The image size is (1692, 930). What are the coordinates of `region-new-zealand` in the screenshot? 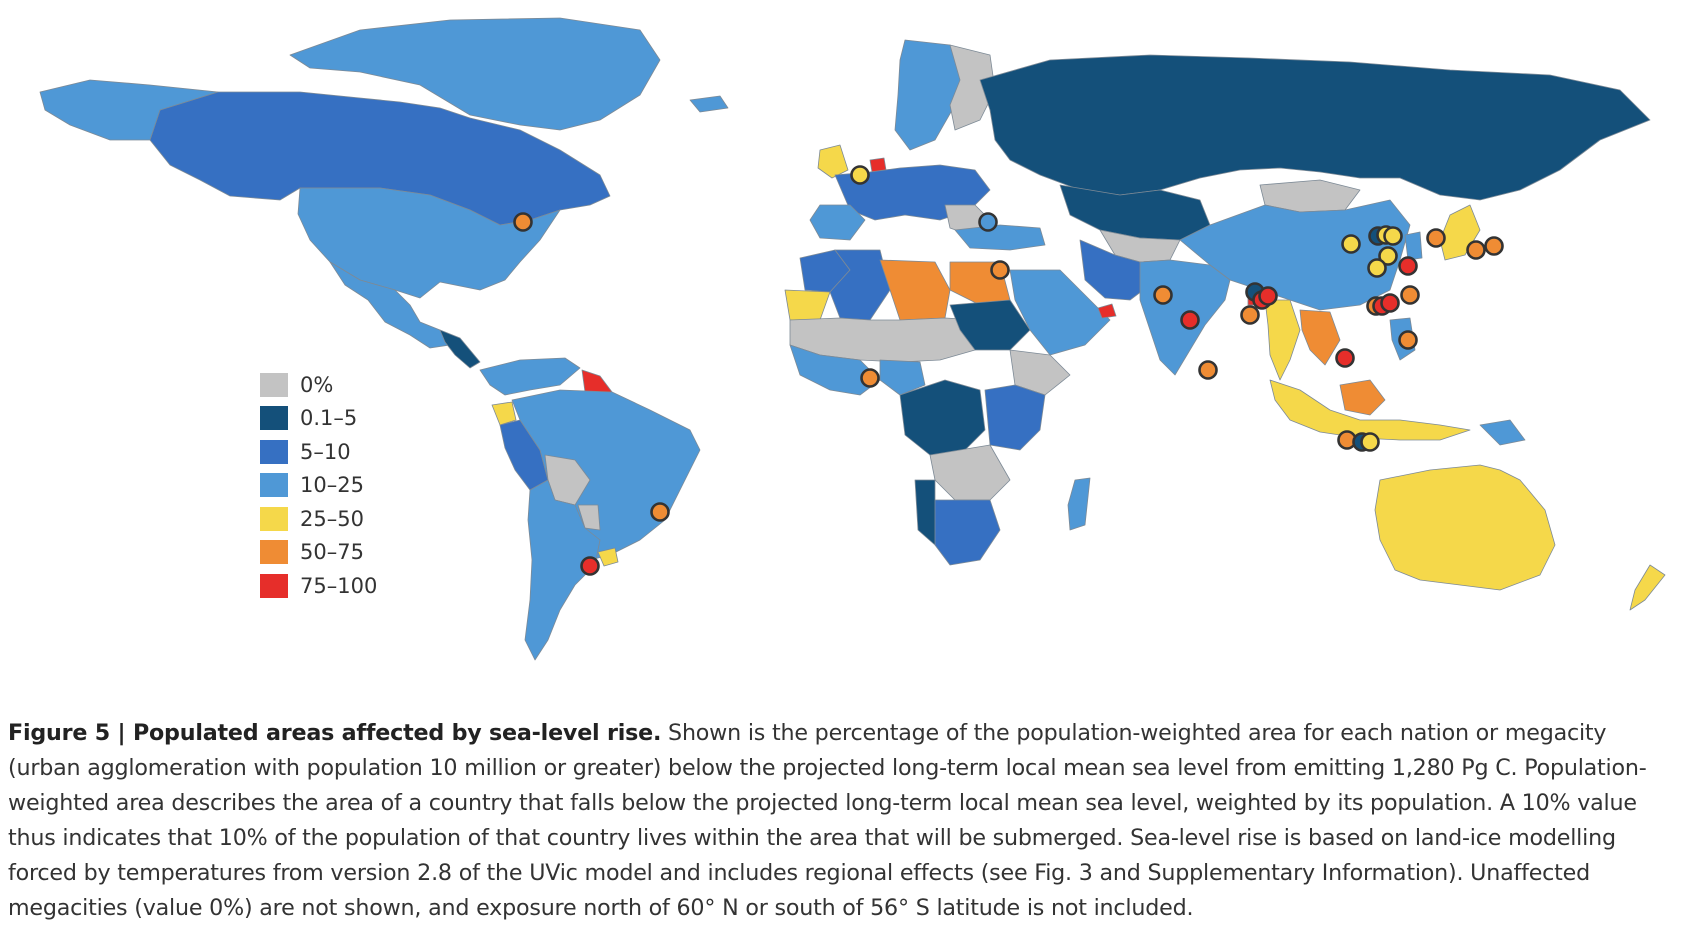 It's located at (1647, 587).